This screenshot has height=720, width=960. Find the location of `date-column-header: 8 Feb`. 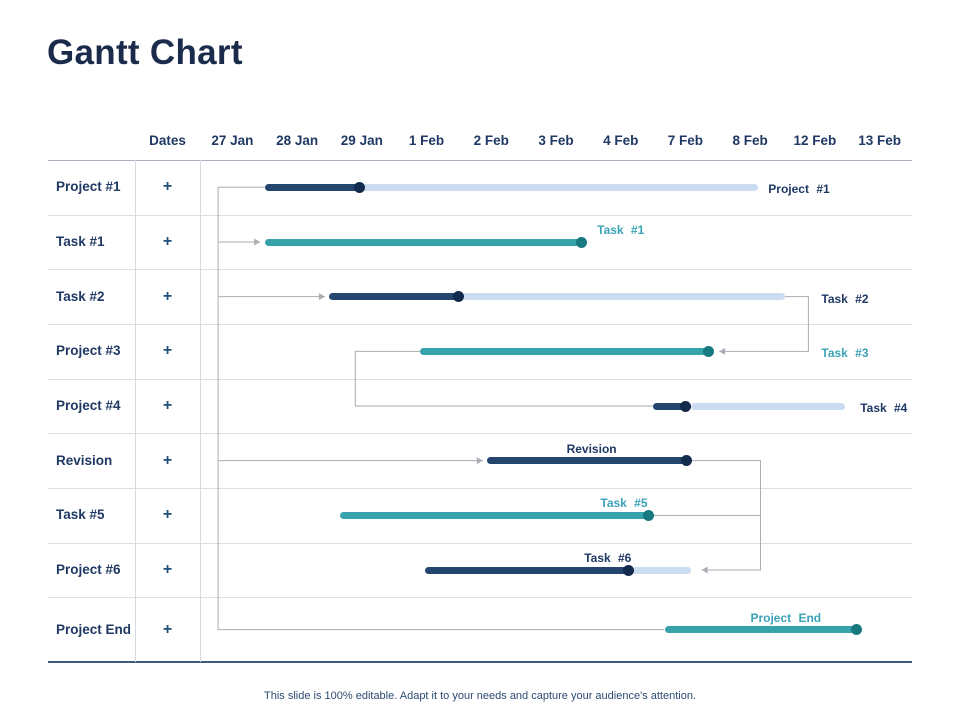

date-column-header: 8 Feb is located at coordinates (750, 140).